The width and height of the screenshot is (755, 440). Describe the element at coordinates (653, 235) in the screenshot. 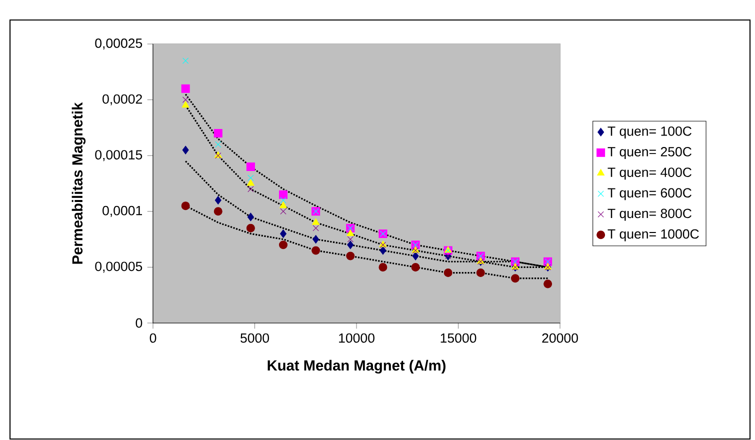

I see `legend-label: T quen= 1000C` at that location.